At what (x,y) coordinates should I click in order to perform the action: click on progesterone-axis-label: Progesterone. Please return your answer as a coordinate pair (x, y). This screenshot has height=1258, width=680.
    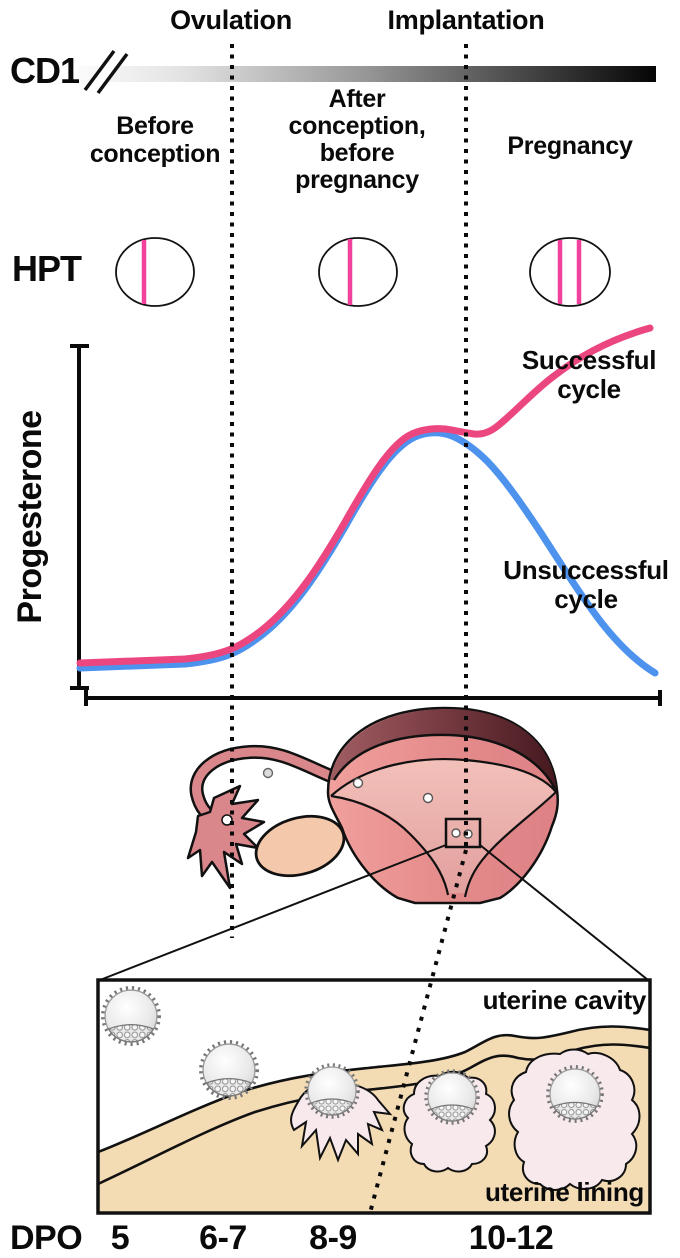
    Looking at the image, I should click on (30, 517).